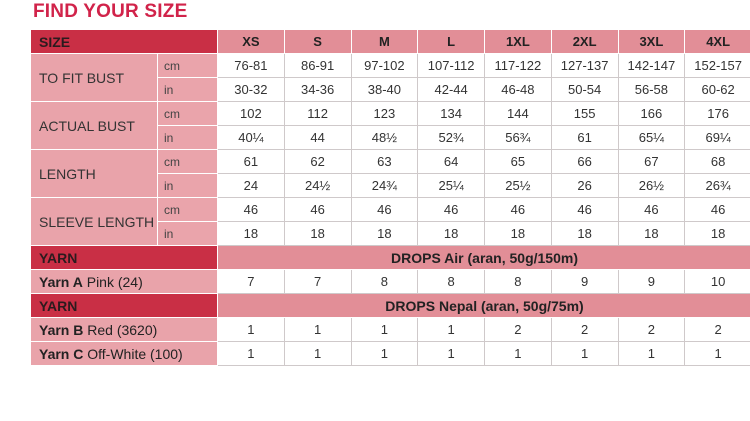 Image resolution: width=750 pixels, height=421 pixels. Describe the element at coordinates (651, 65) in the screenshot. I see `measurement-value: 142-147` at that location.